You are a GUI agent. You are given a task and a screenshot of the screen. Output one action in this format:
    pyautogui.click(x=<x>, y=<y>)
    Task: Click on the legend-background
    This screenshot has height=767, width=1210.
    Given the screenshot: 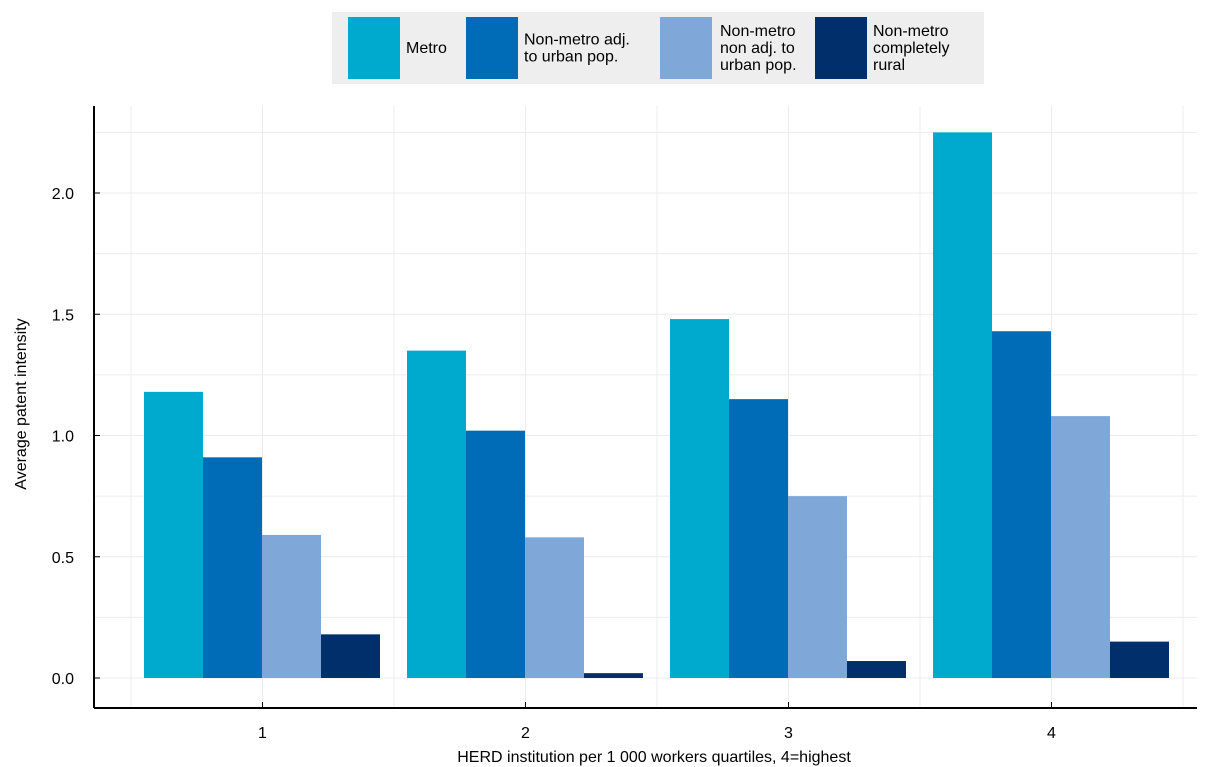 What is the action you would take?
    pyautogui.click(x=658, y=48)
    